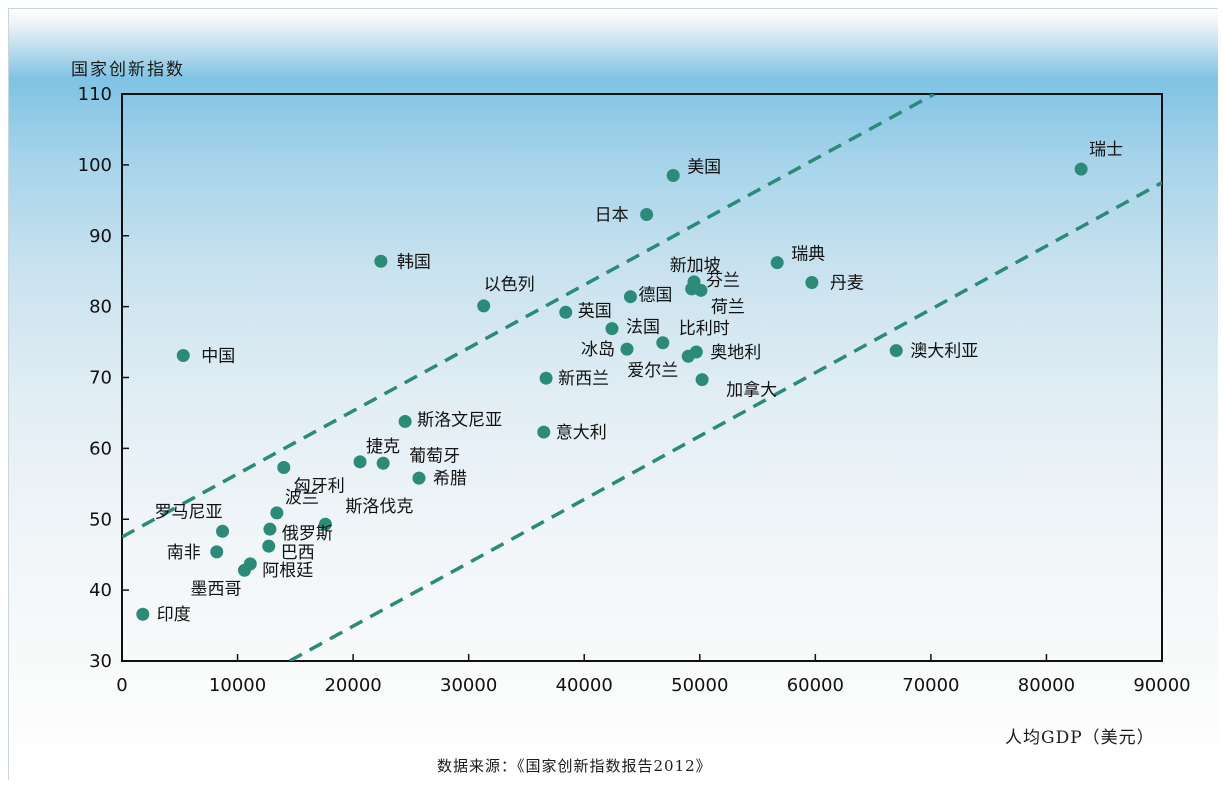 The image size is (1225, 787). I want to click on data-point-label: 美国, so click(704, 168).